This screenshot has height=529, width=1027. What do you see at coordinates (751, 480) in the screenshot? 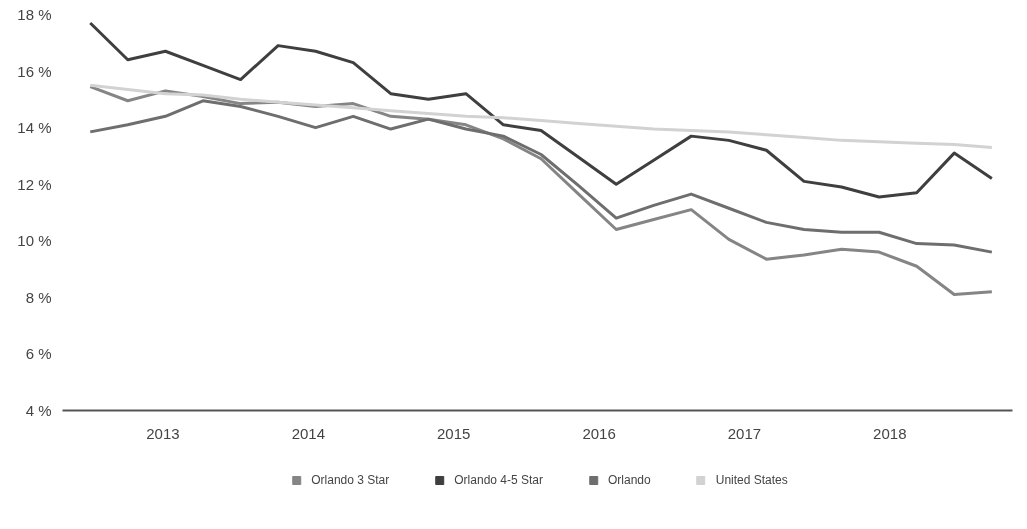
I see `legend-label: United States` at bounding box center [751, 480].